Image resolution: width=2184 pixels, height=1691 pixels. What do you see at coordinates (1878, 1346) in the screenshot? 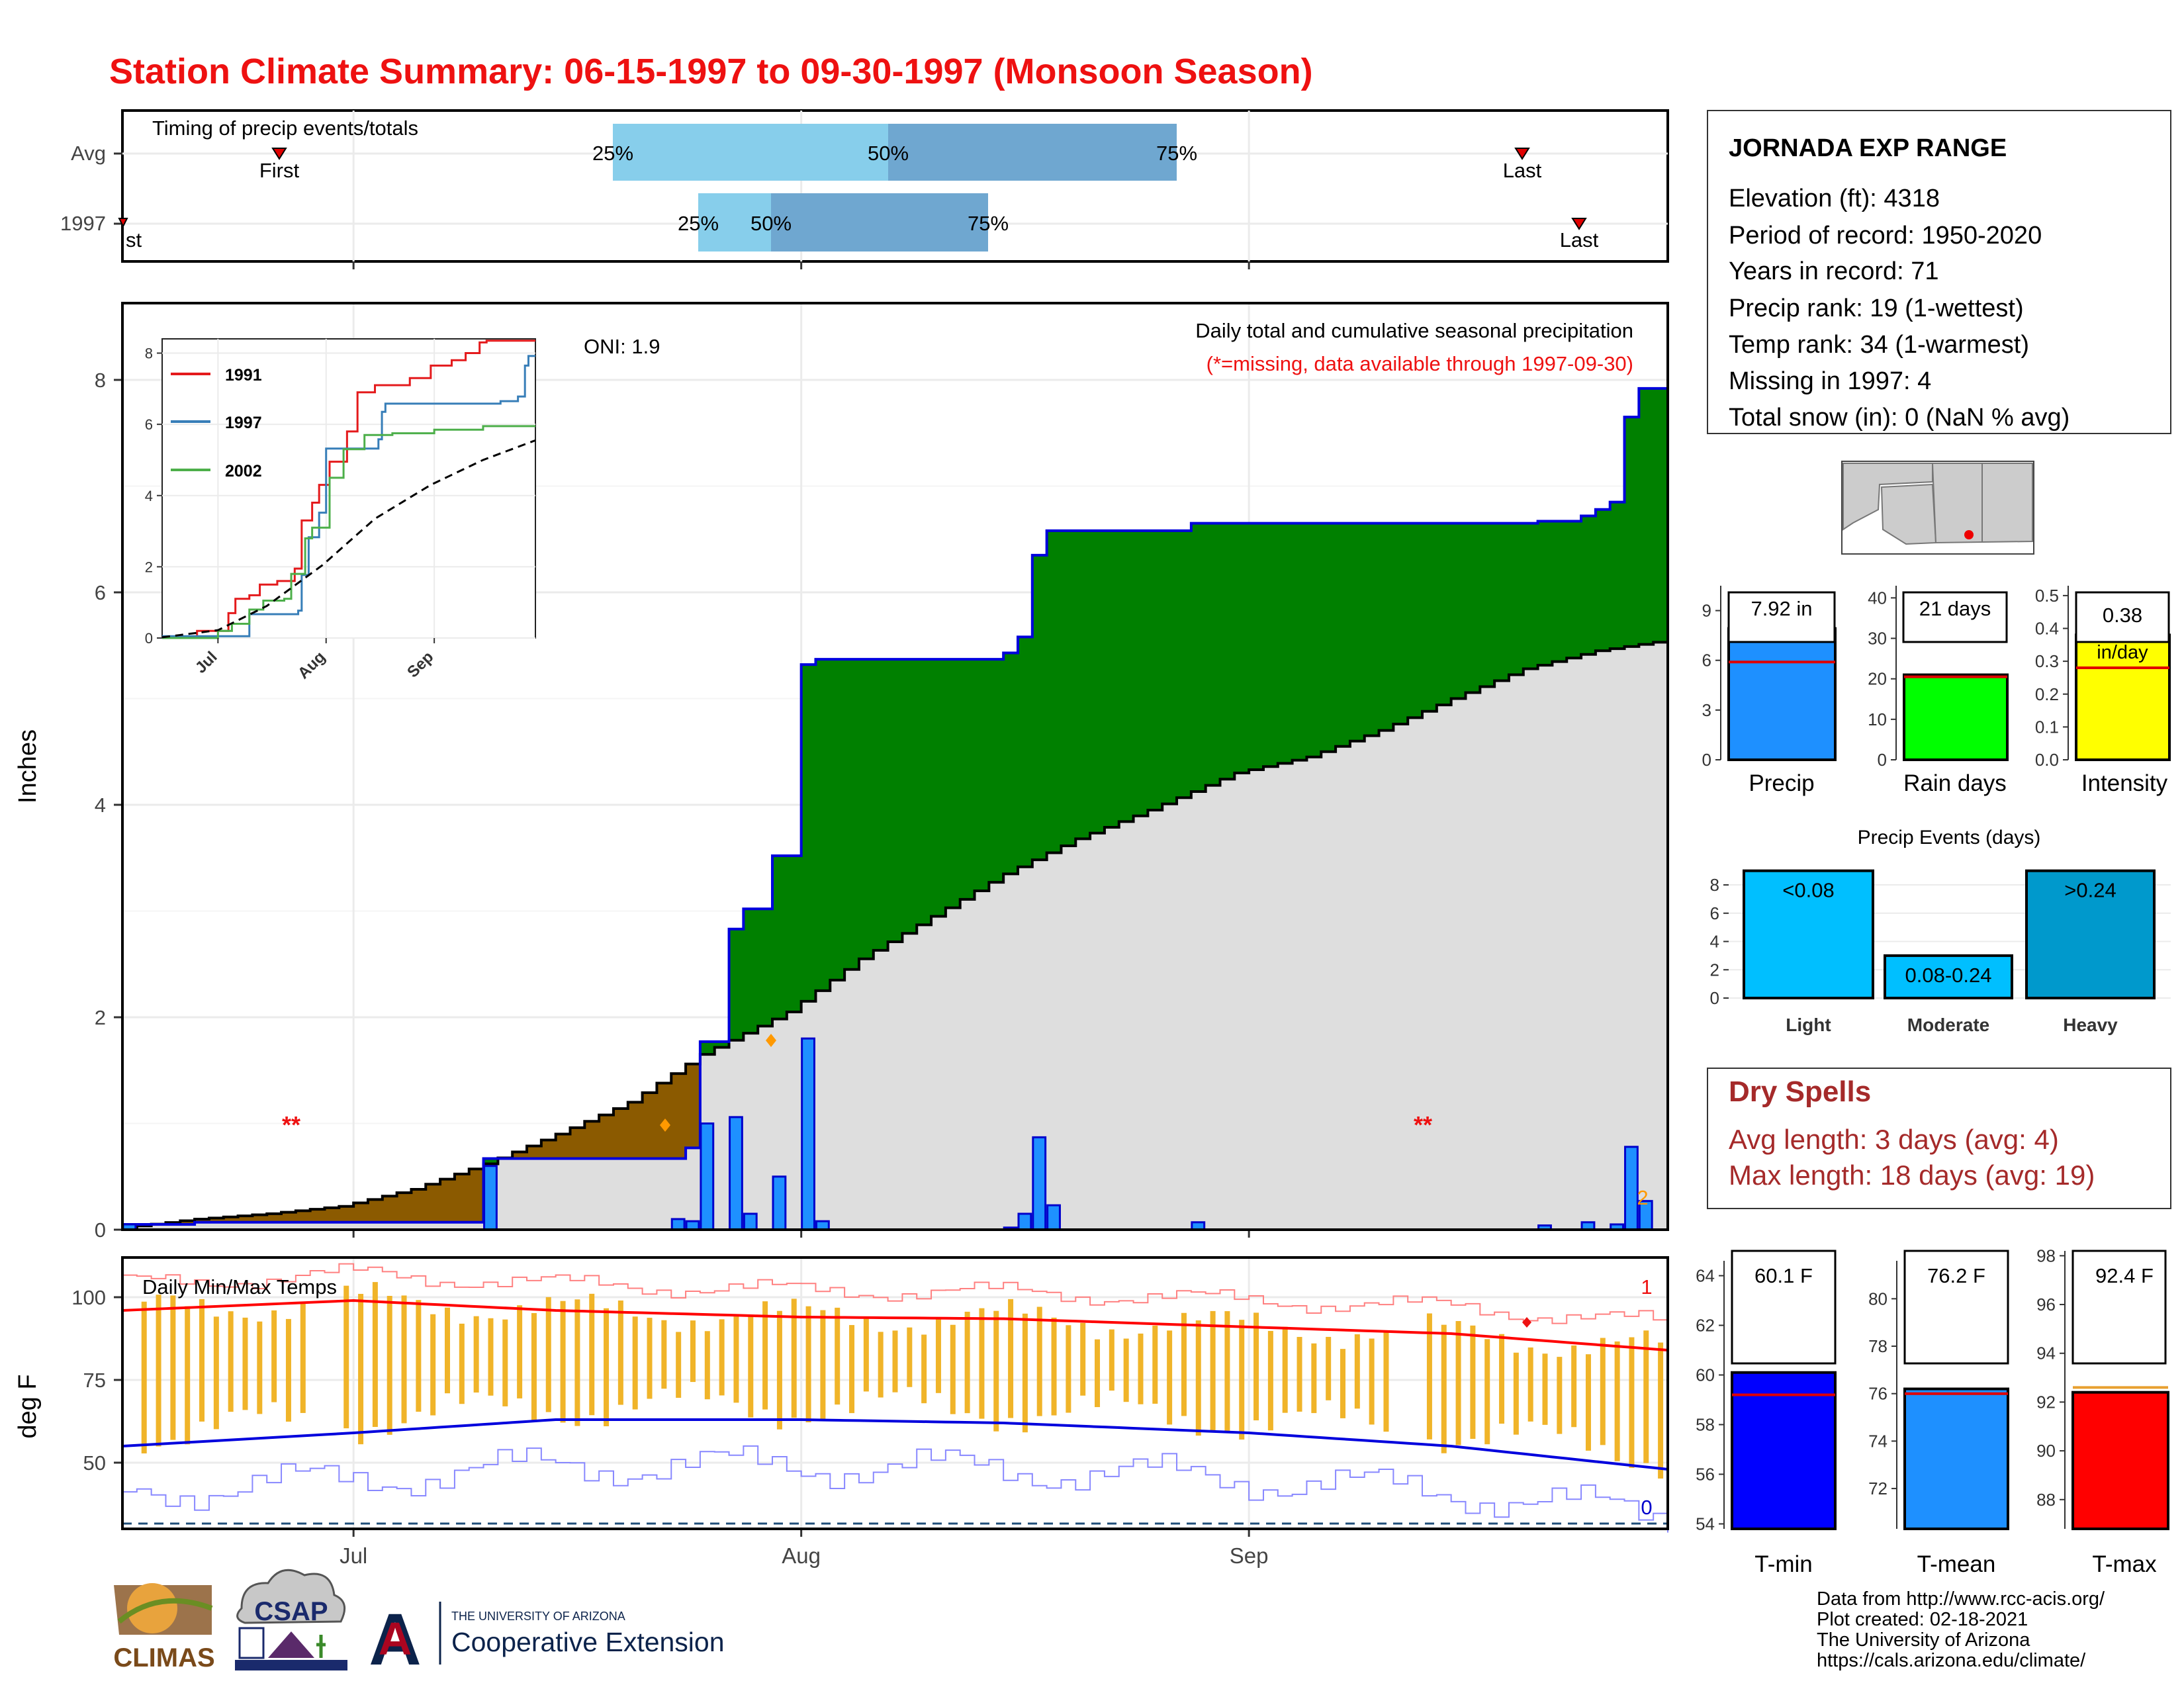
I see `tmean-stat-ytick-label: 78` at bounding box center [1878, 1346].